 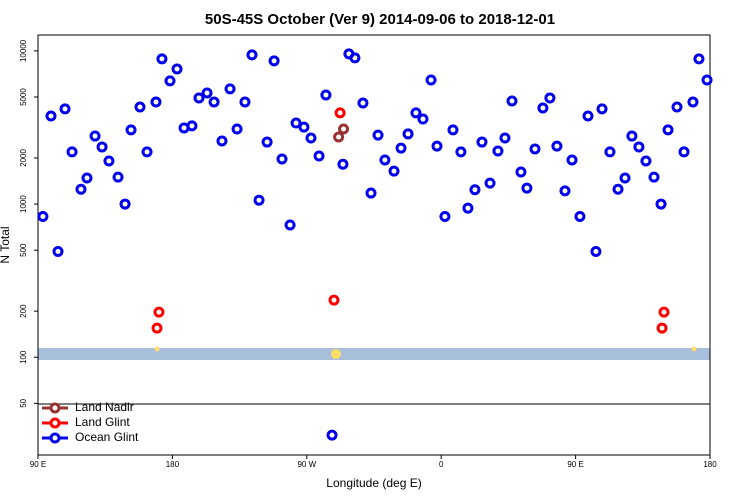 What do you see at coordinates (38, 464) in the screenshot?
I see `x-tick-label: 90 E` at bounding box center [38, 464].